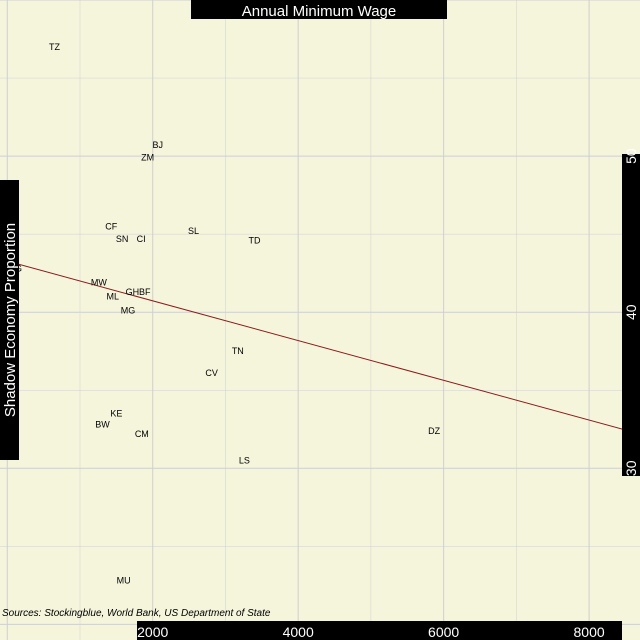 The width and height of the screenshot is (640, 640). I want to click on y-tick-labels: 30 40 50, so click(631, 312).